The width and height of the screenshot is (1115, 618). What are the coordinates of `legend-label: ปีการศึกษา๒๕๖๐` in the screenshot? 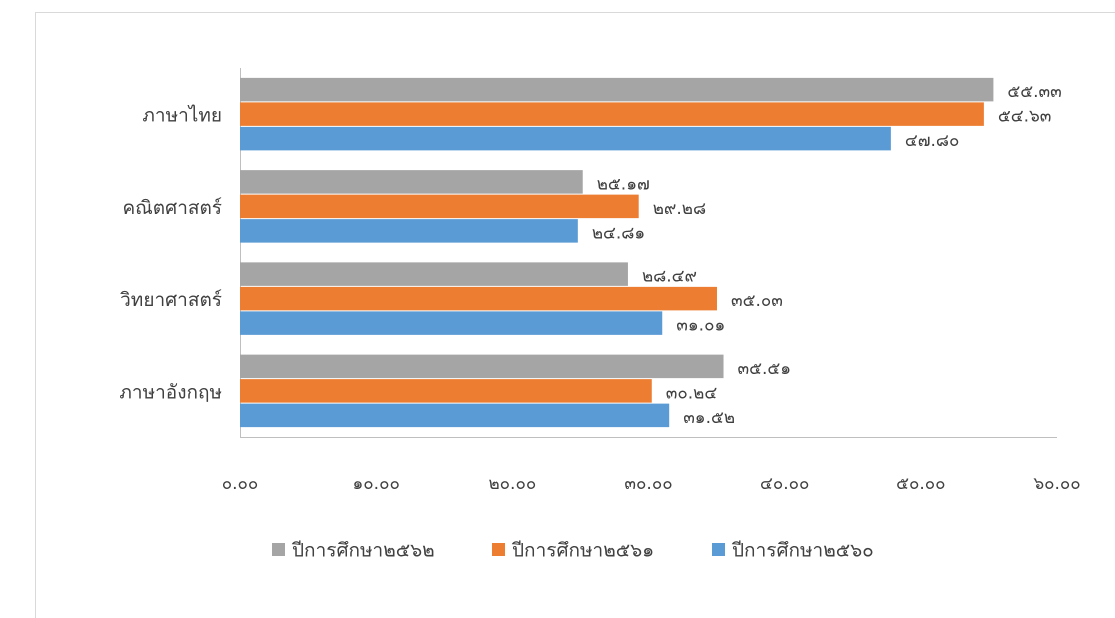 It's located at (802, 551).